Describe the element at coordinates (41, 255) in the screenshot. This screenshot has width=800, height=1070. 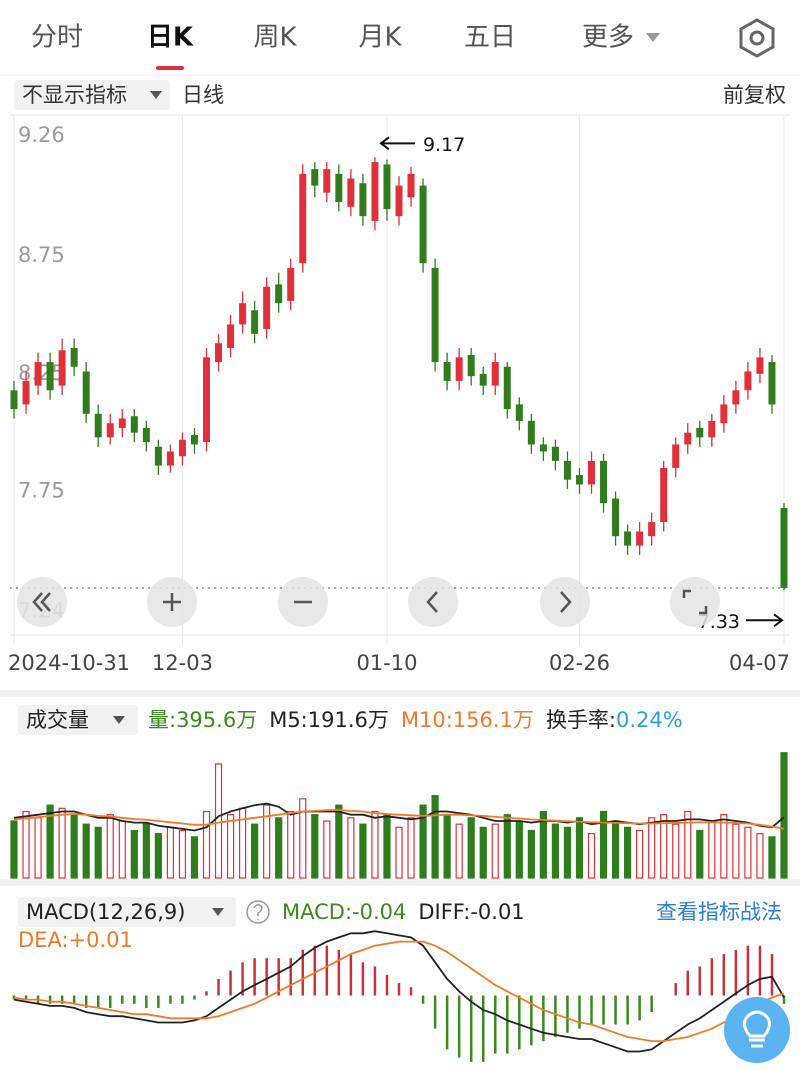
I see `y-tick-label: 8.75` at that location.